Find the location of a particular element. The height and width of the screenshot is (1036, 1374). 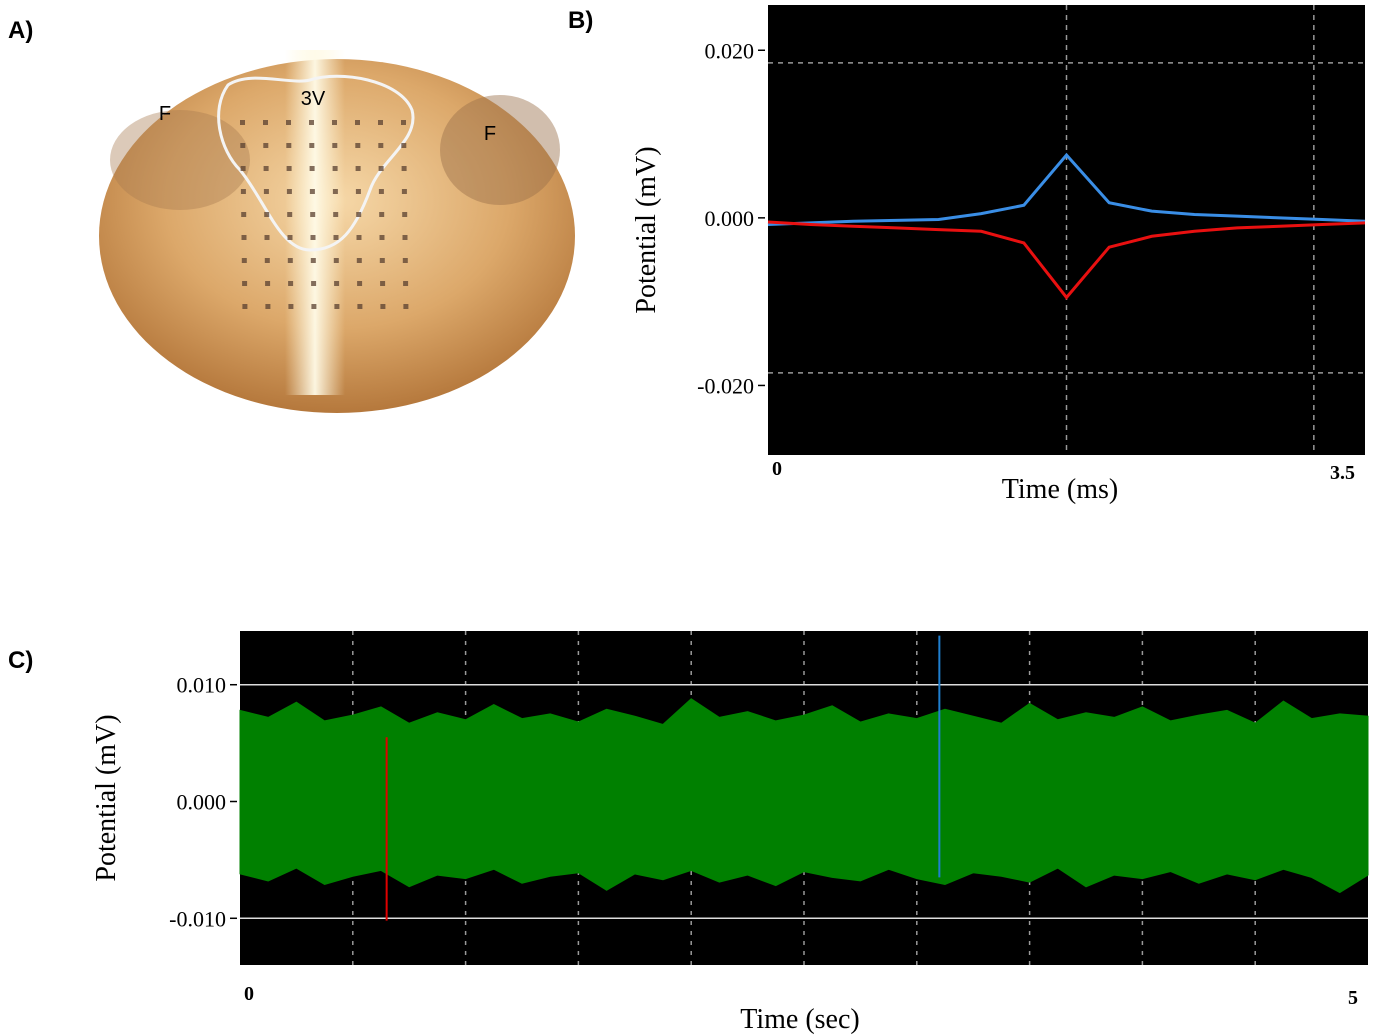

outline is located at coordinates (316, 163).